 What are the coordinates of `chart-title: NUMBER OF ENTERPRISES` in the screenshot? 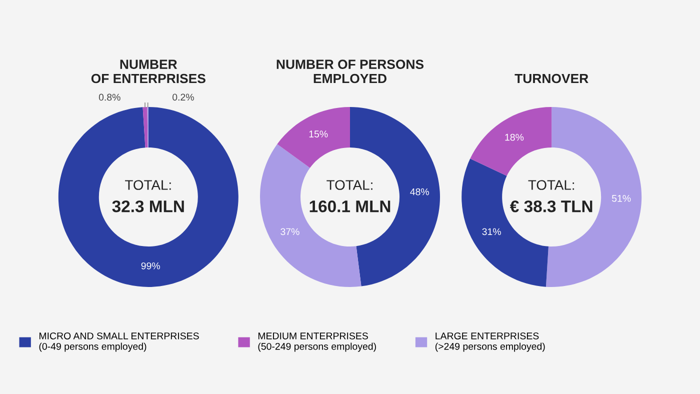 It's located at (148, 72).